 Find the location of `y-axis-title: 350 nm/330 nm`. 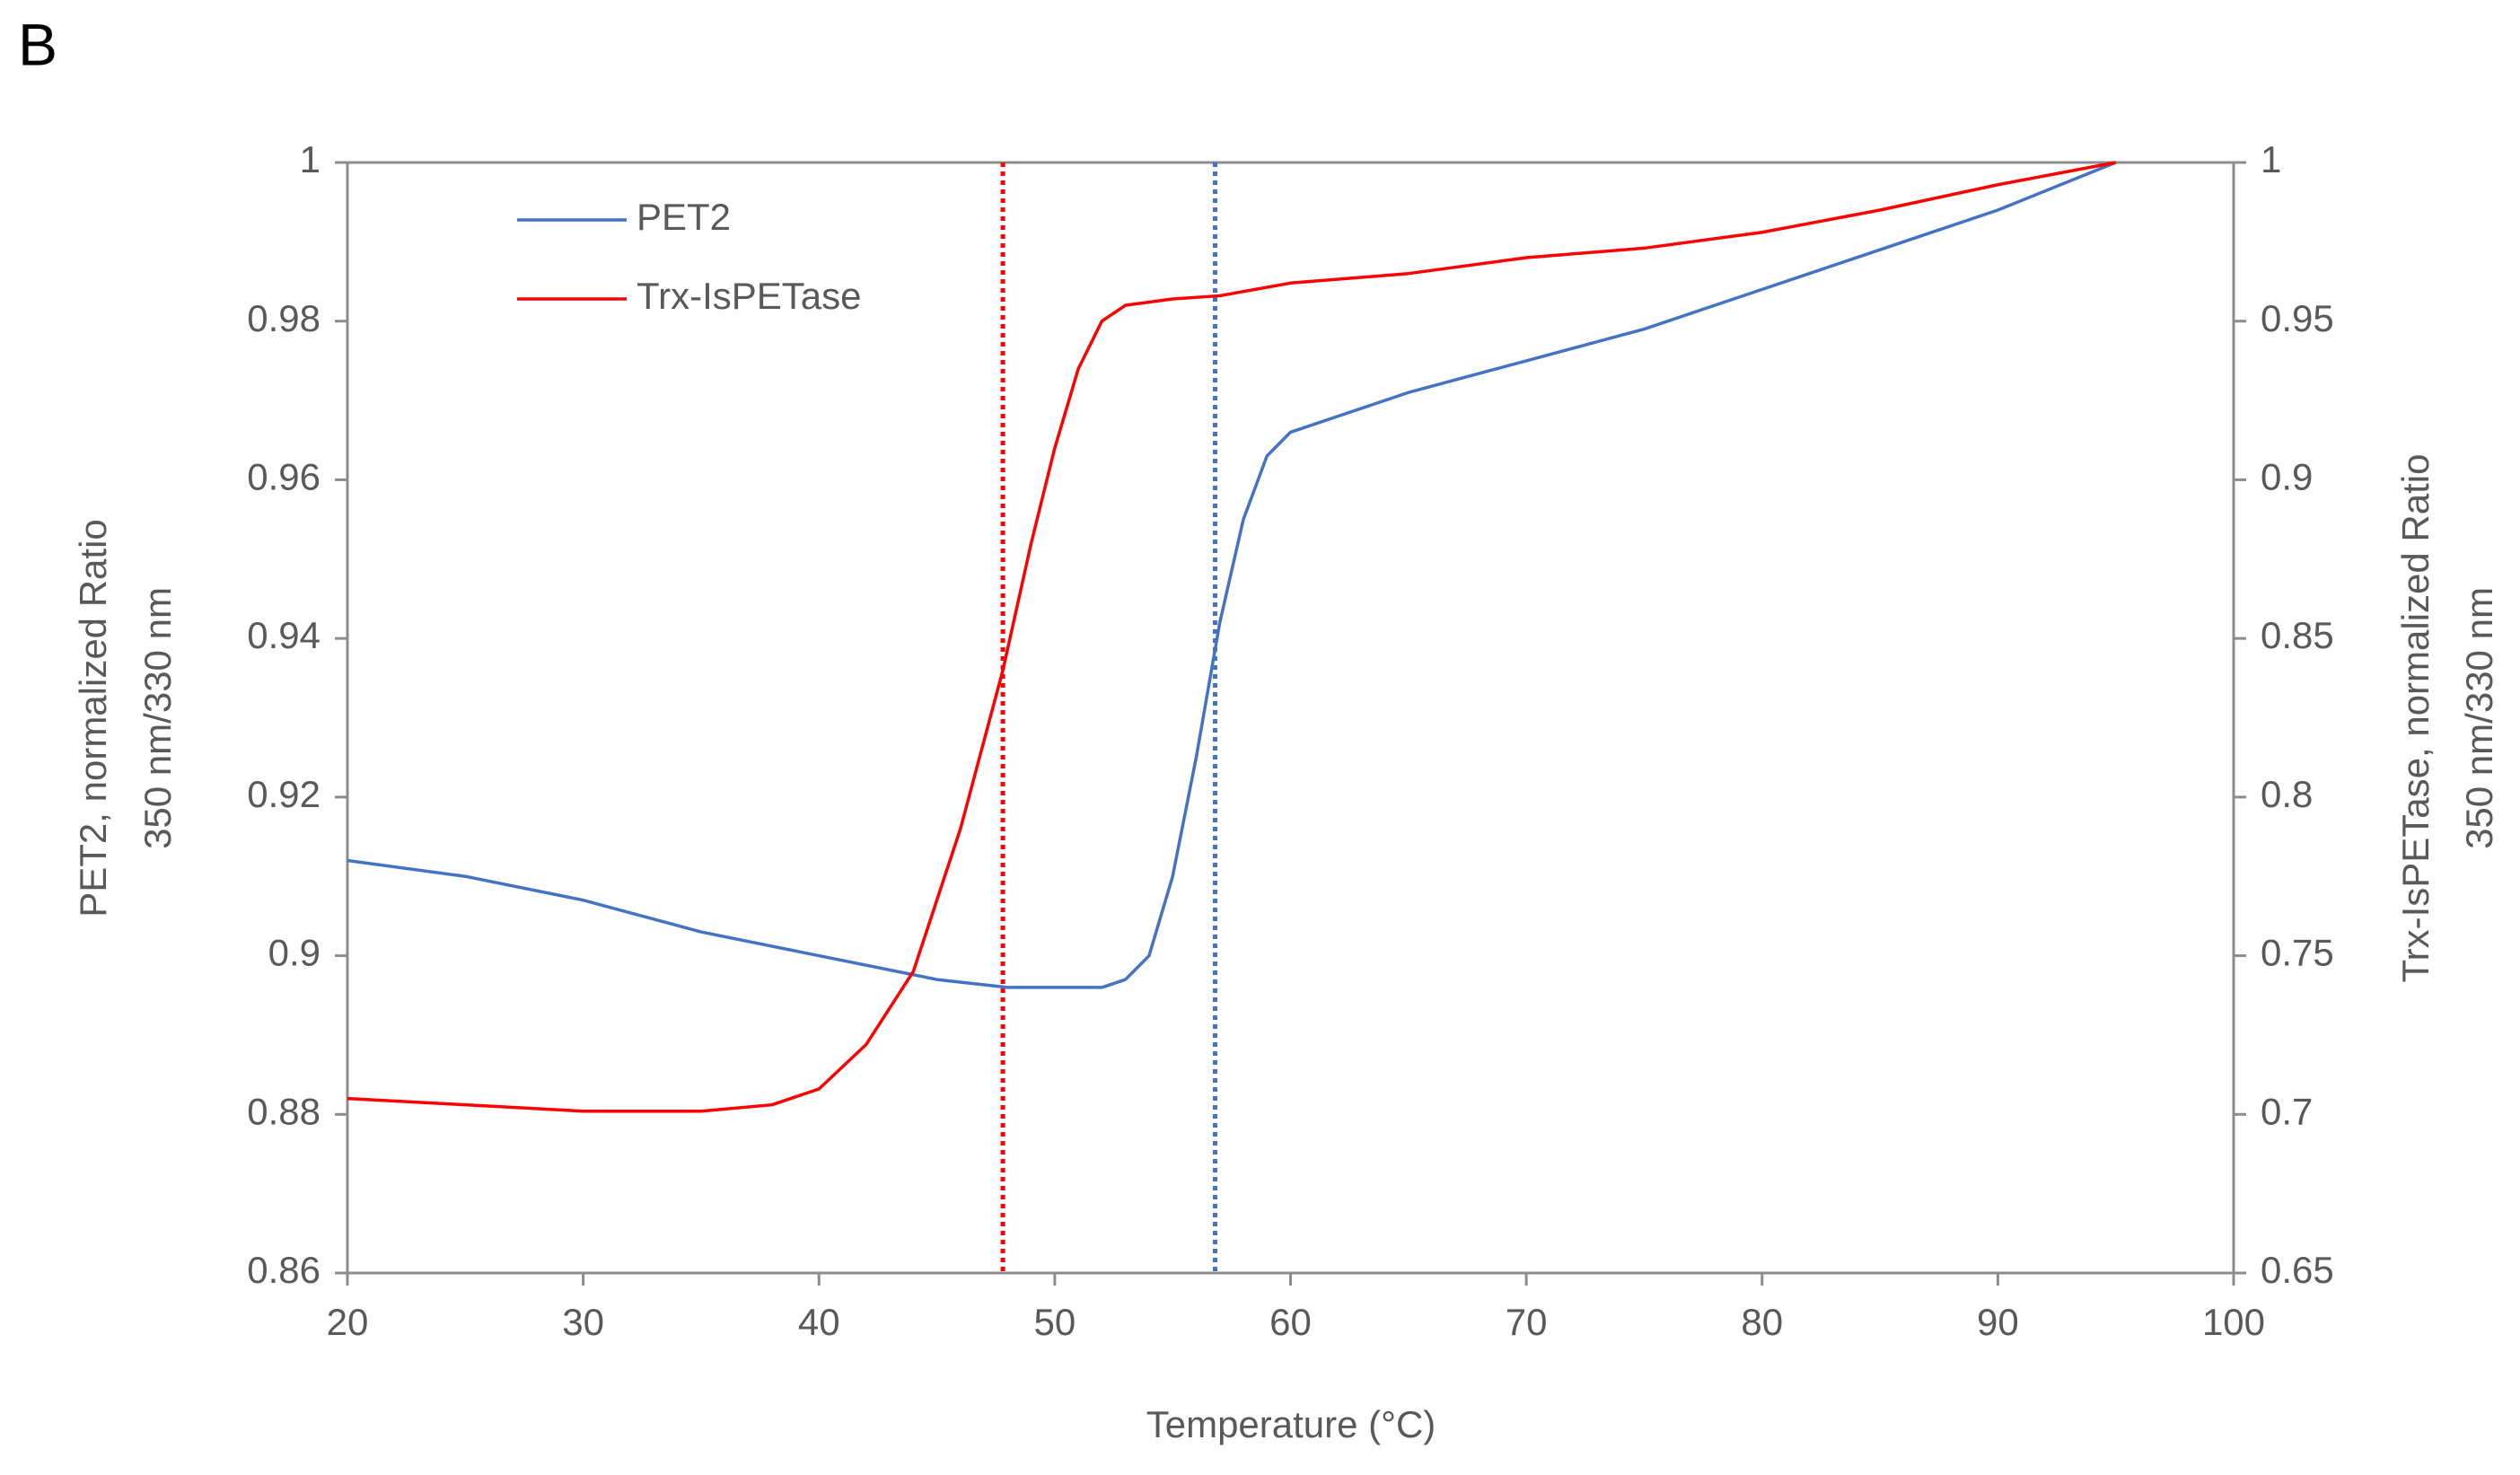

y-axis-title: 350 nm/330 nm is located at coordinates (157, 718).